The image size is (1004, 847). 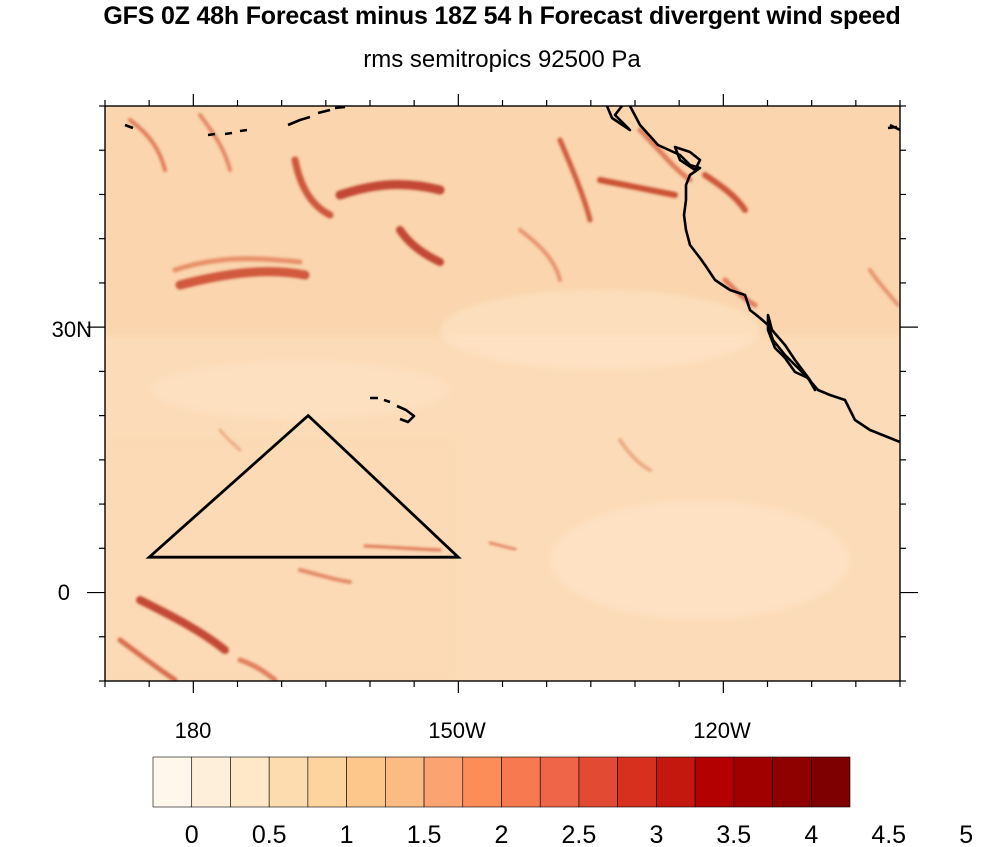 I want to click on colorbar-label: 0.5, so click(x=269, y=834).